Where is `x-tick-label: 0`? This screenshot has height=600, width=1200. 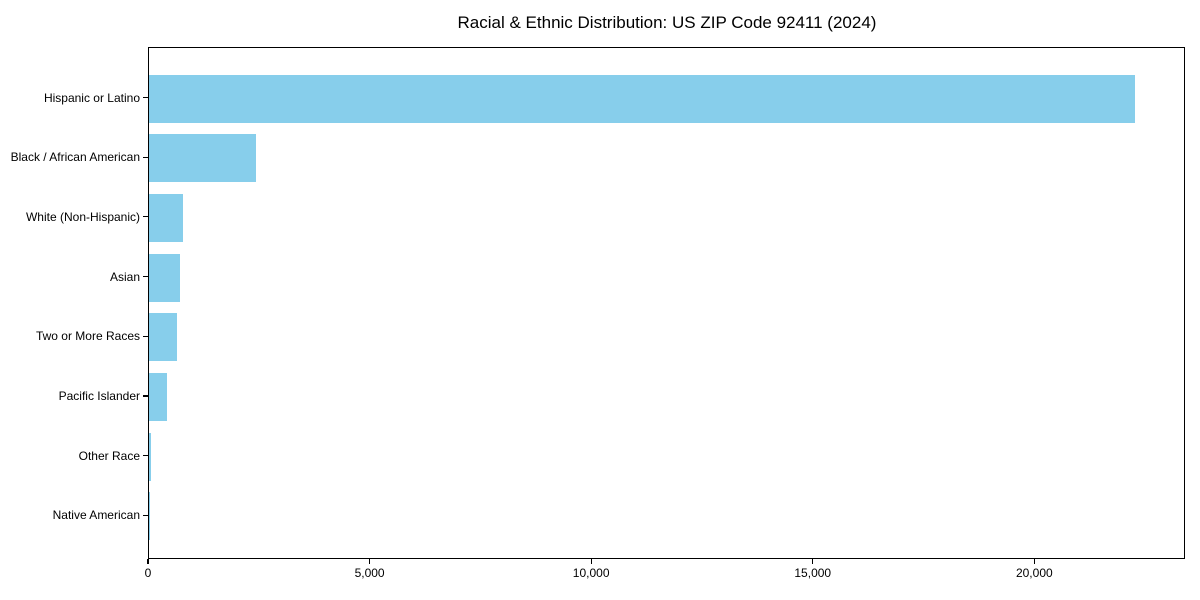 x-tick-label: 0 is located at coordinates (148, 573).